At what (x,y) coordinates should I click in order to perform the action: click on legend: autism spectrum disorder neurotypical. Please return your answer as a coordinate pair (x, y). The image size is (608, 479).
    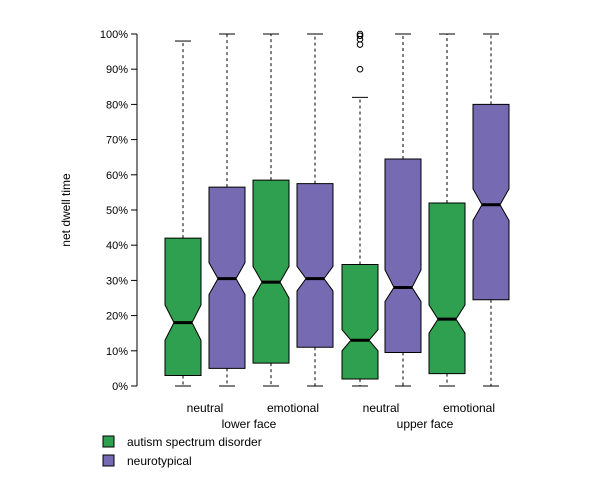
    Looking at the image, I should click on (182, 451).